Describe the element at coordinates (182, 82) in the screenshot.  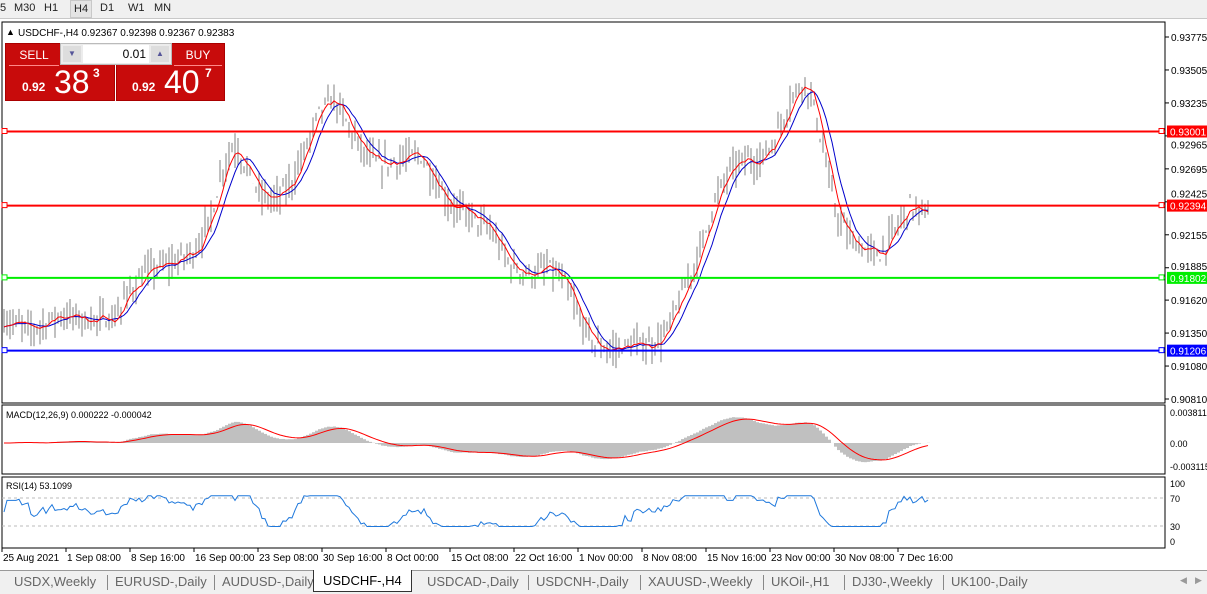
I see `buy-price-main: 40` at that location.